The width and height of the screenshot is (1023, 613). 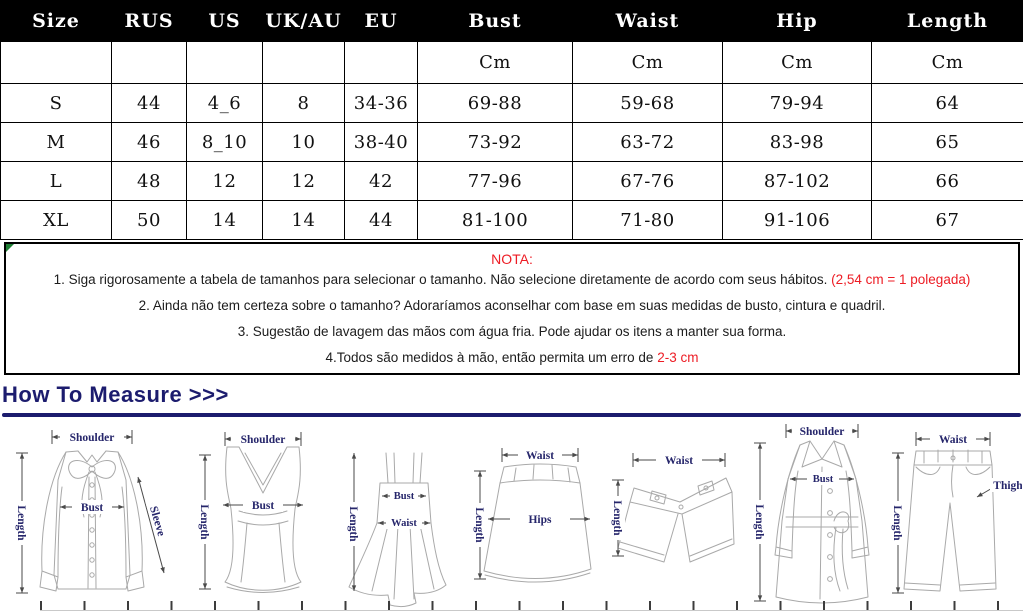 I want to click on coat-bust-label: Bust, so click(x=823, y=479).